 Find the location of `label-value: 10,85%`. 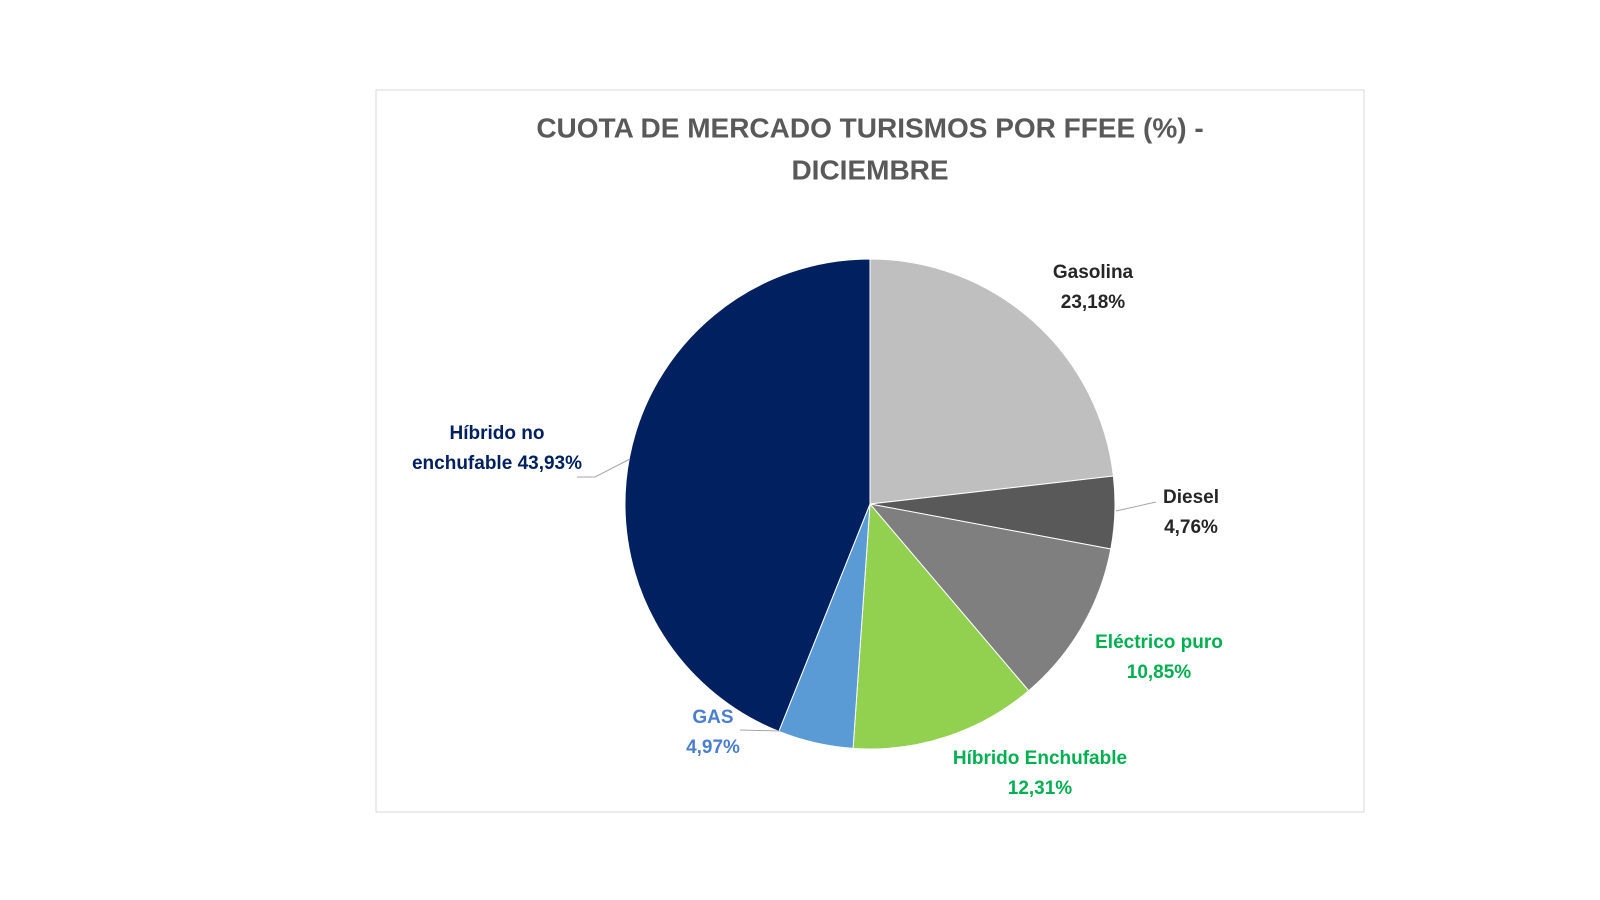

label-value: 10,85% is located at coordinates (1159, 672).